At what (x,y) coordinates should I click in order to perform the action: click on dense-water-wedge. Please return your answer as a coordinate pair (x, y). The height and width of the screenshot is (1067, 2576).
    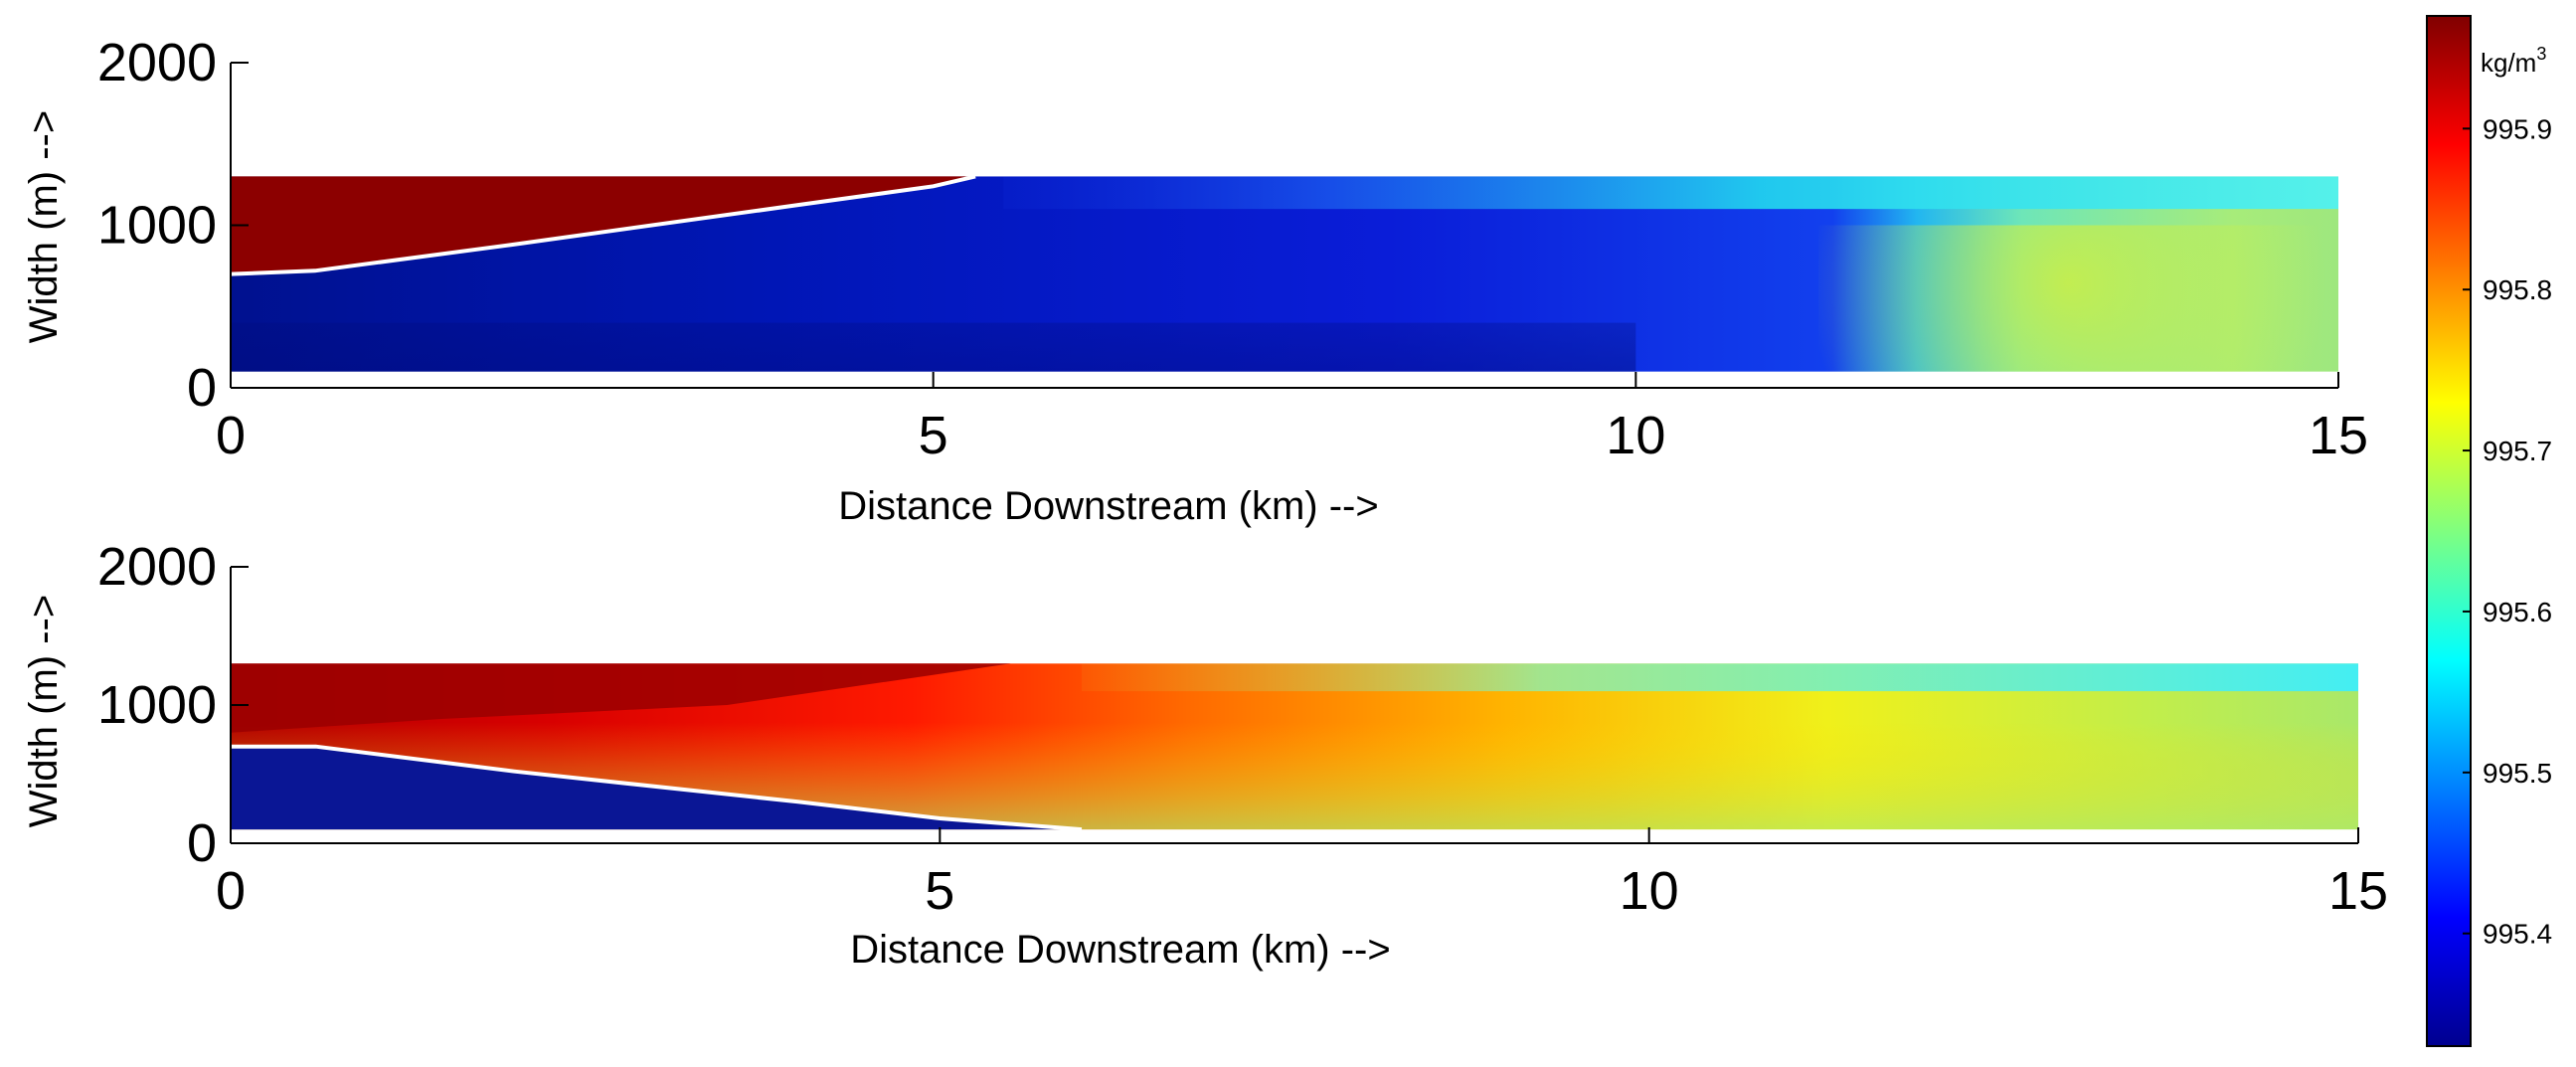
    Looking at the image, I should click on (603, 225).